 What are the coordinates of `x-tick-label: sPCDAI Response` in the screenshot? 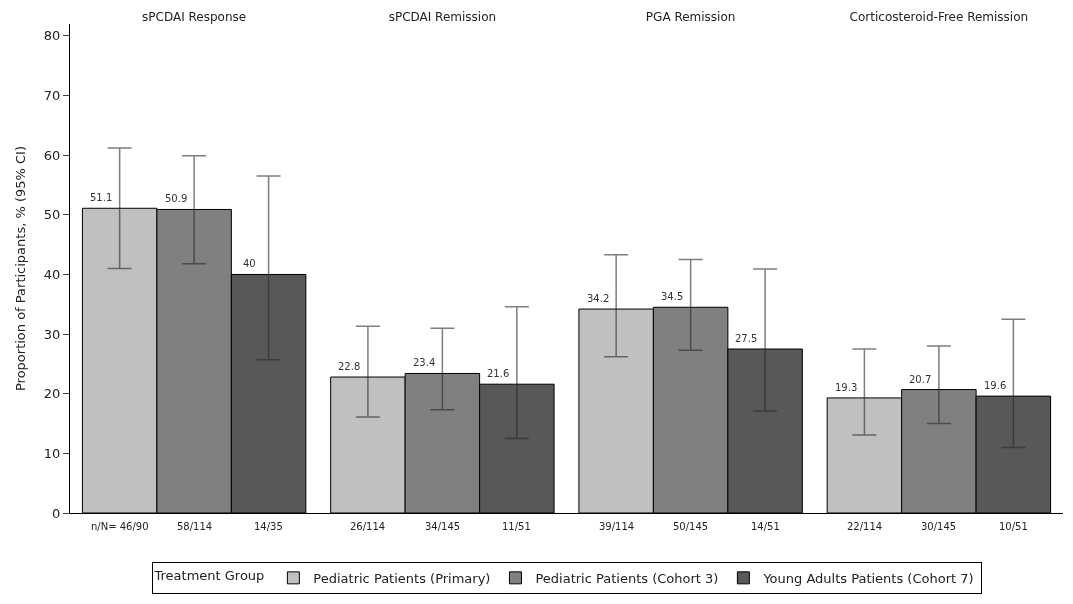 It's located at (194, 16).